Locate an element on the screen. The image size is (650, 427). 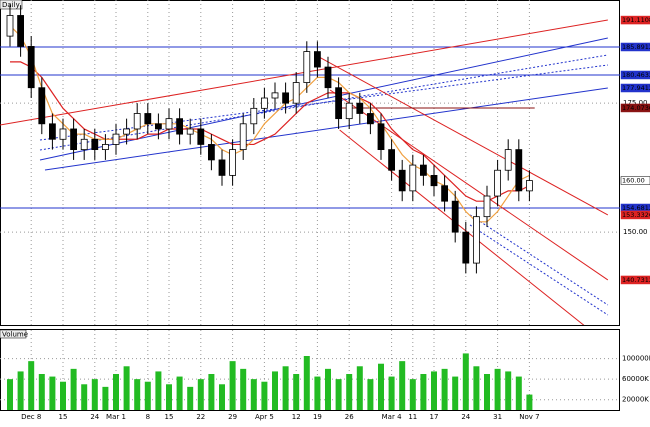
y-tick-label: 175.00 is located at coordinates (635, 103).